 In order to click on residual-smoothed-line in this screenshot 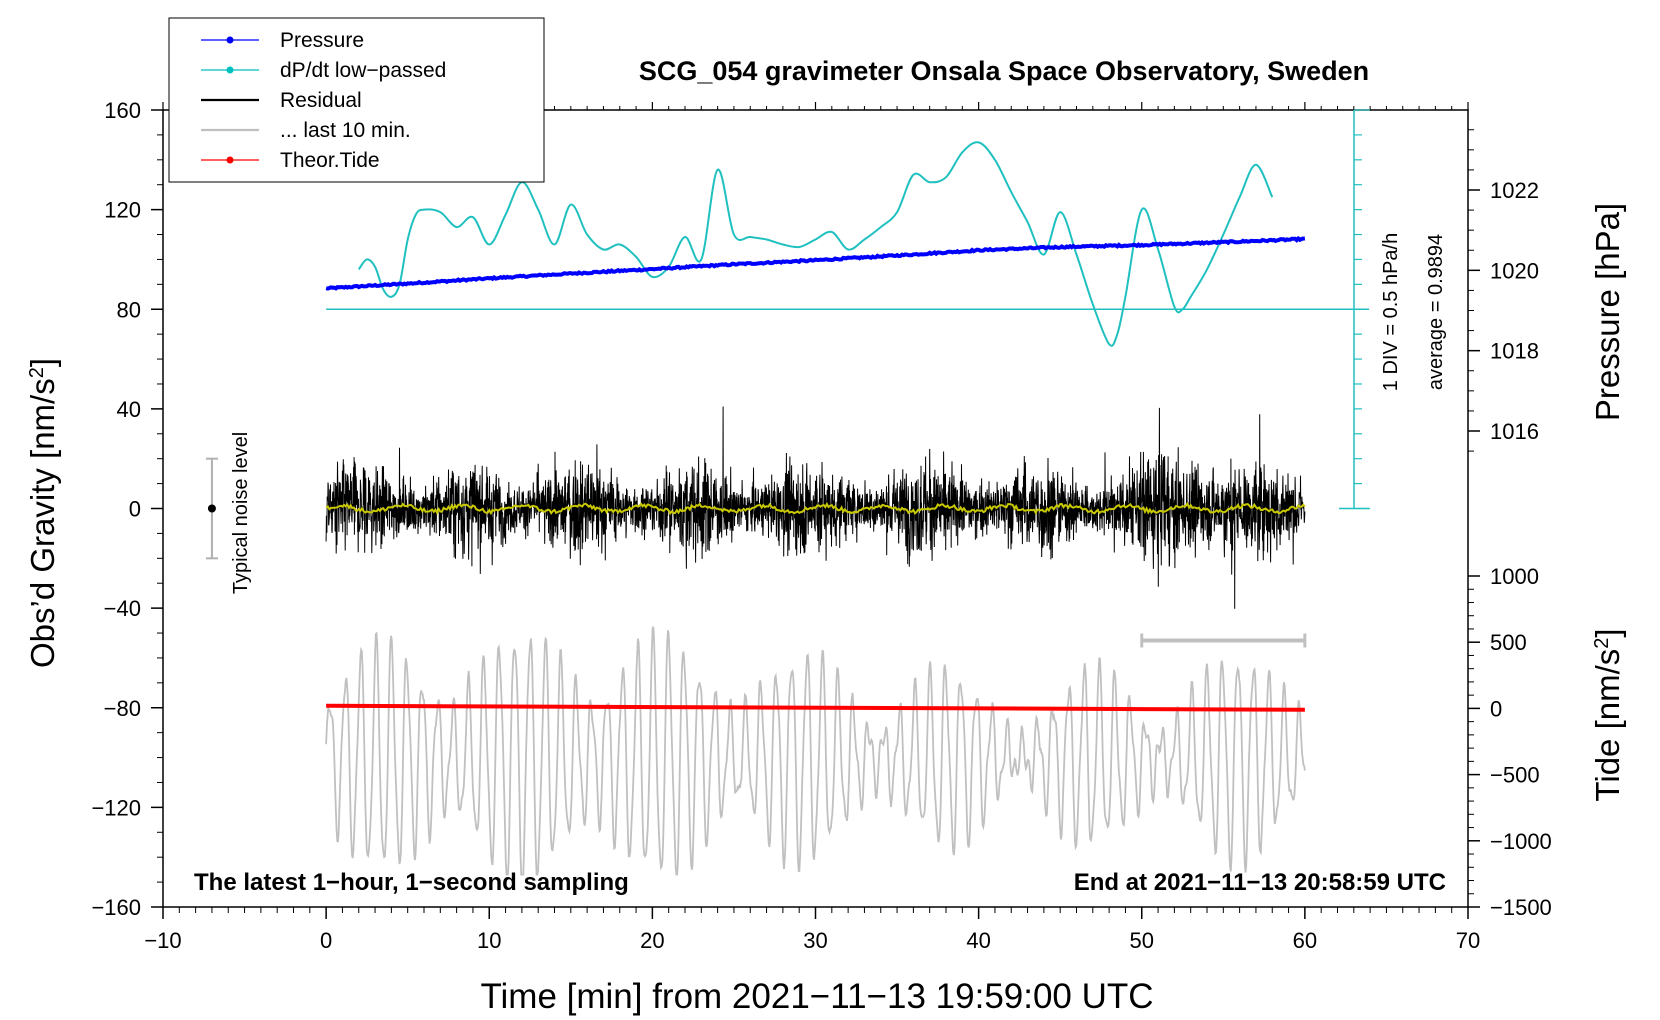, I will do `click(815, 508)`.